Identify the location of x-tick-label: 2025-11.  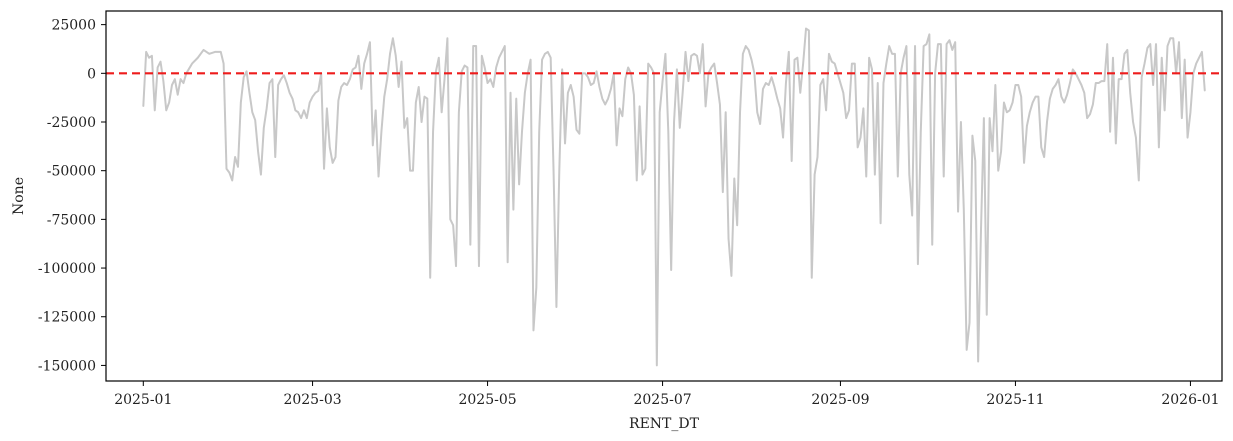
(1015, 400).